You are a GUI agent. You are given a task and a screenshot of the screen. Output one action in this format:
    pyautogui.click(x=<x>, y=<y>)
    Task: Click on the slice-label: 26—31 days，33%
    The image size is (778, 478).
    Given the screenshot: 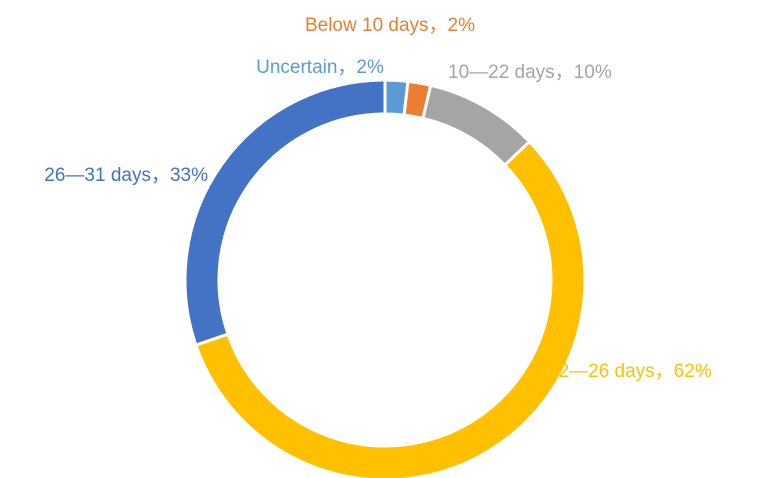 What is the action you would take?
    pyautogui.click(x=126, y=175)
    